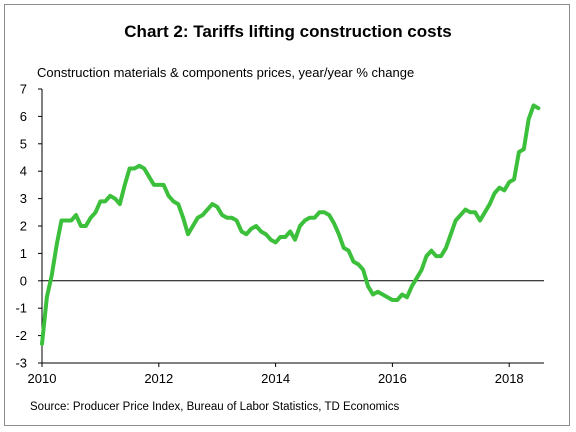  What do you see at coordinates (509, 378) in the screenshot?
I see `x-tick-label: 2018` at bounding box center [509, 378].